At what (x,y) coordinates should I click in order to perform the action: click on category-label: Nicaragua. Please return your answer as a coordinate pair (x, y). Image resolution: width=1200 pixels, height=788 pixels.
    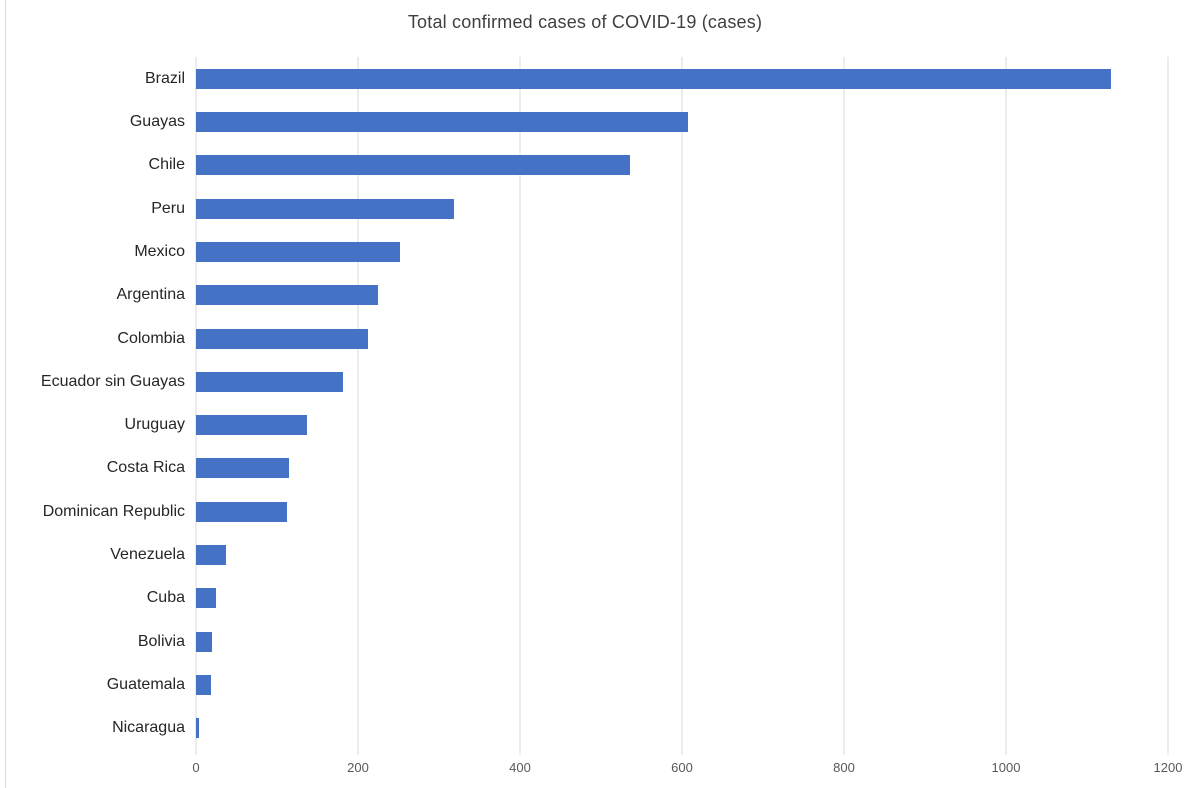
    Looking at the image, I should click on (148, 728).